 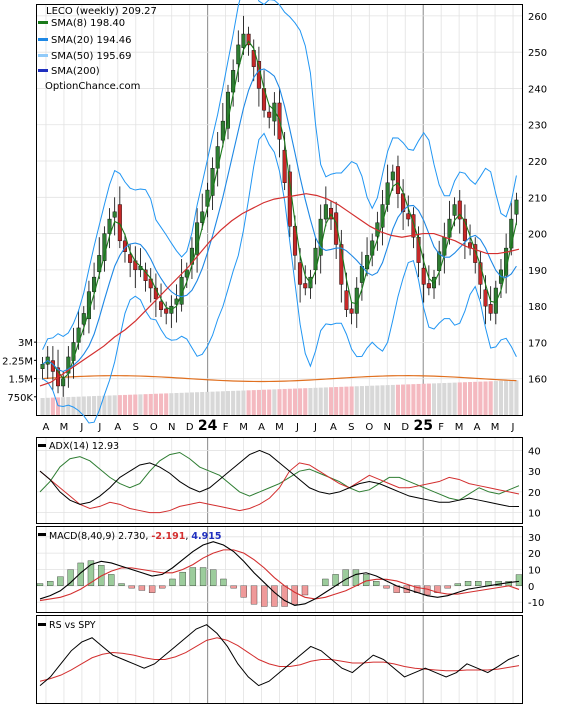 What do you see at coordinates (279, 659) in the screenshot?
I see `rs-ma-line` at bounding box center [279, 659].